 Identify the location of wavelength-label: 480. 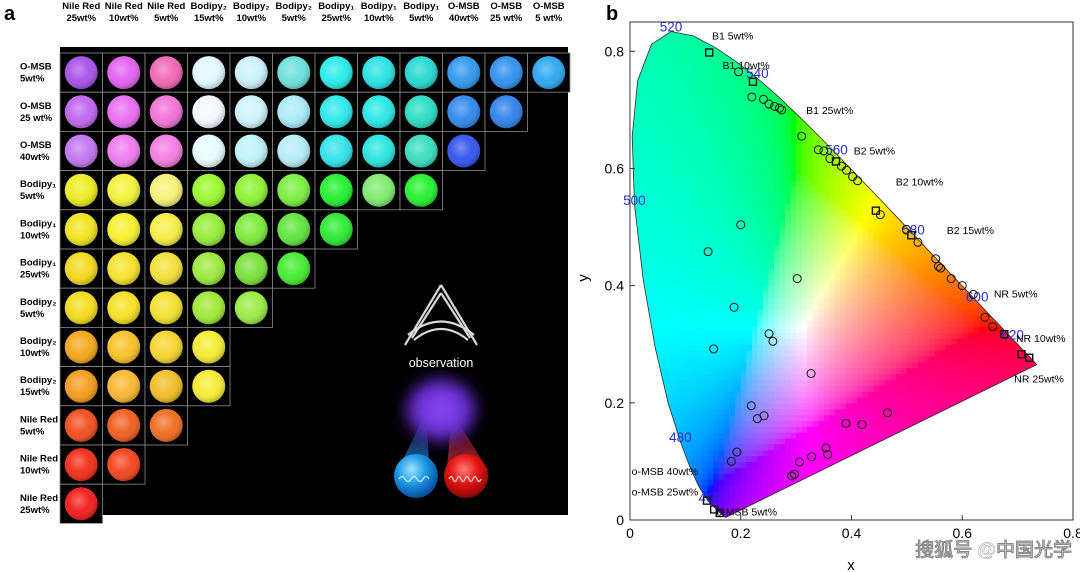
(680, 437).